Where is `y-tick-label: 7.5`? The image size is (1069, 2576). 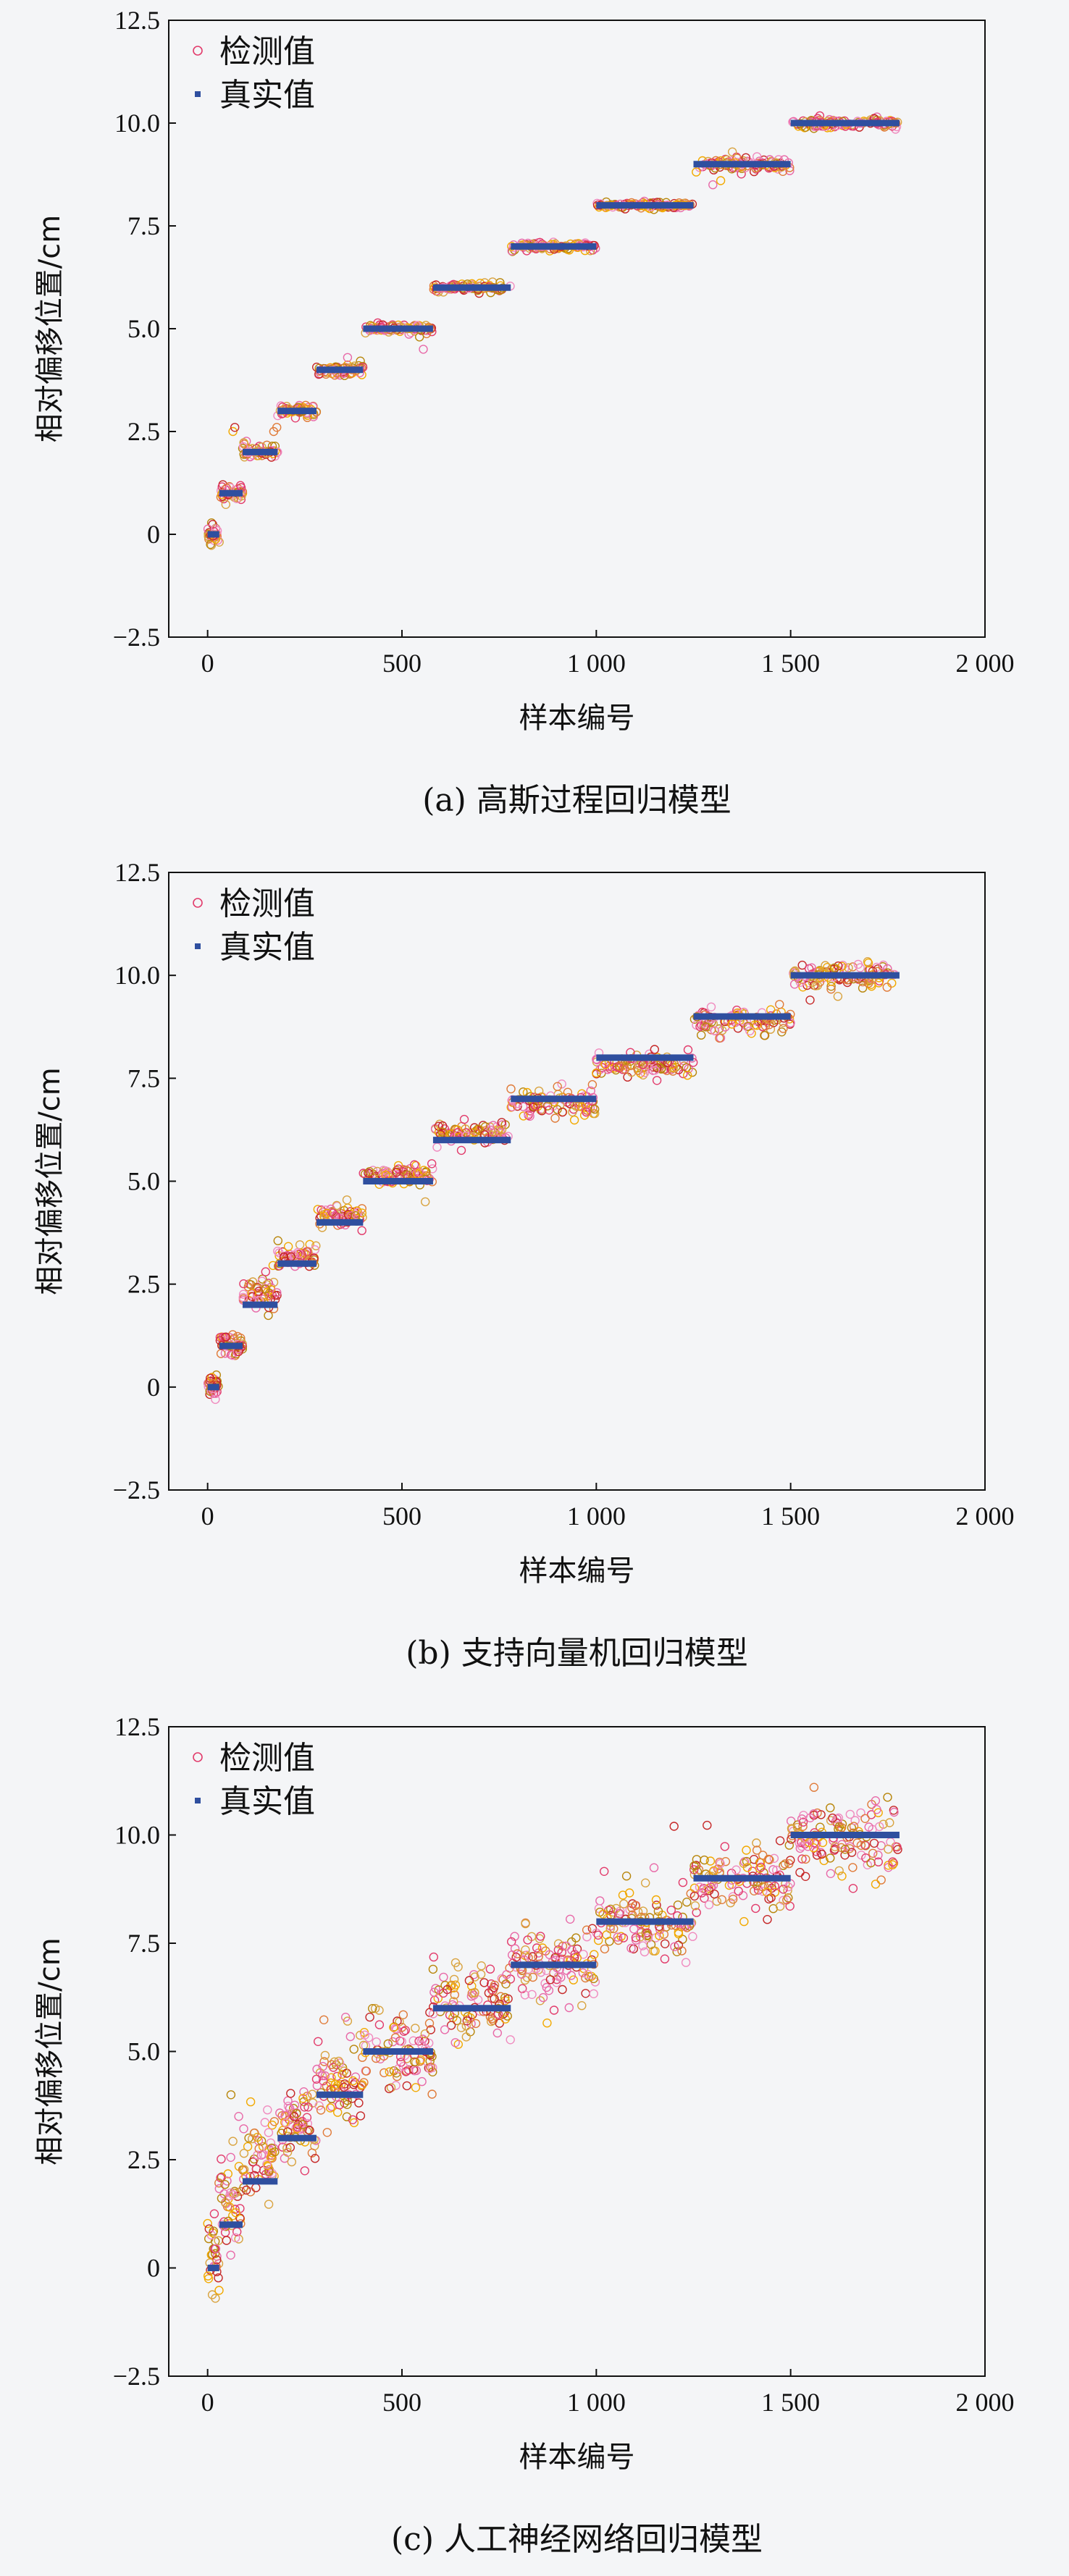 y-tick-label: 7.5 is located at coordinates (143, 1078).